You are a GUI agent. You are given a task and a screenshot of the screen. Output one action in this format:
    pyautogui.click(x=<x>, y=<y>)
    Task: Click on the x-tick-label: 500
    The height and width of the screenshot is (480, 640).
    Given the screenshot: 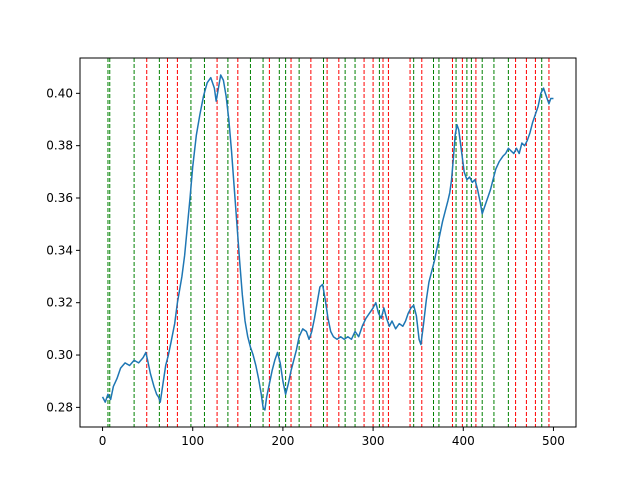 What is the action you would take?
    pyautogui.click(x=553, y=441)
    